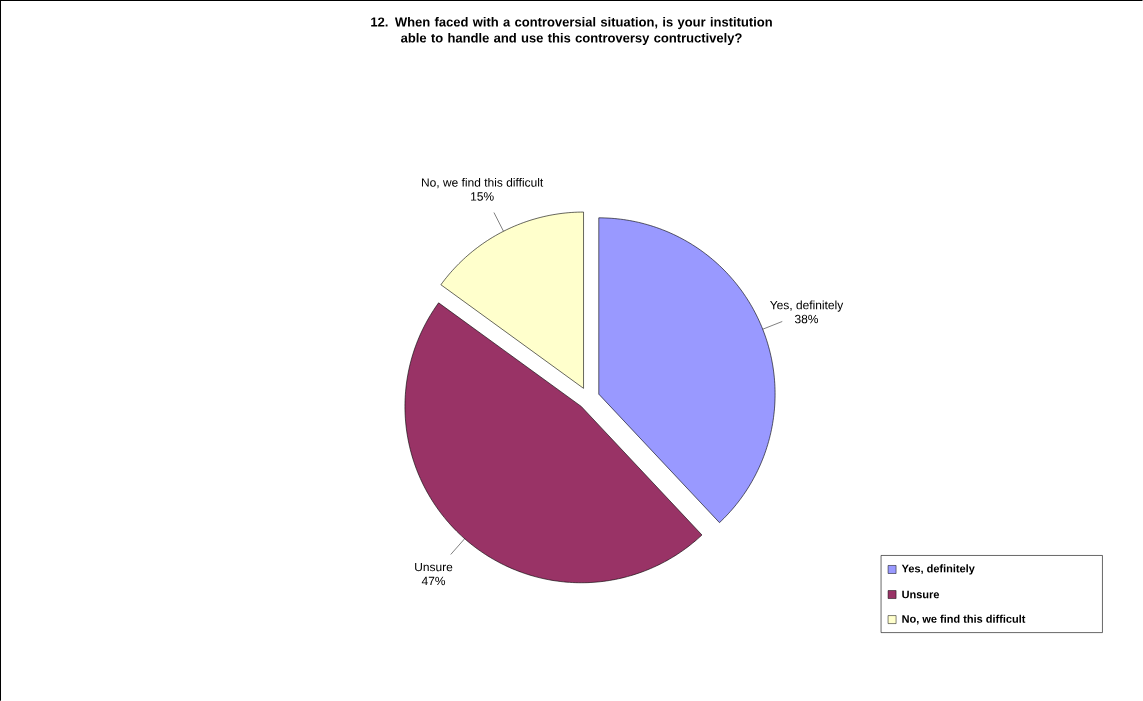 The height and width of the screenshot is (701, 1143). What do you see at coordinates (806, 319) in the screenshot?
I see `data-label: 38%` at bounding box center [806, 319].